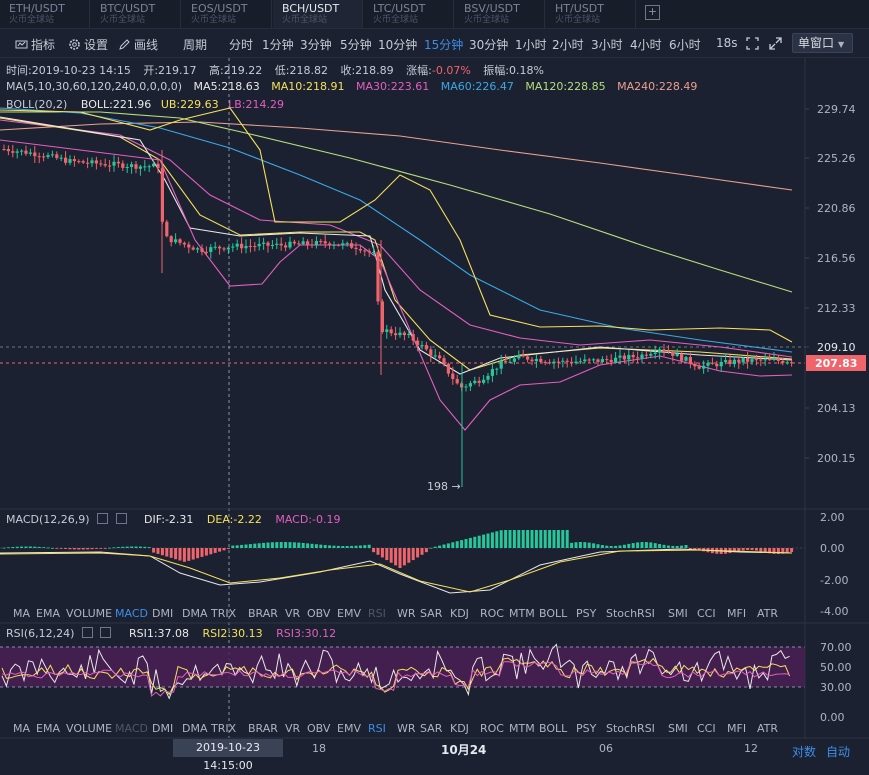 The width and height of the screenshot is (869, 775). What do you see at coordinates (492, 8) in the screenshot?
I see `tab-pair: BSV/USDT` at bounding box center [492, 8].